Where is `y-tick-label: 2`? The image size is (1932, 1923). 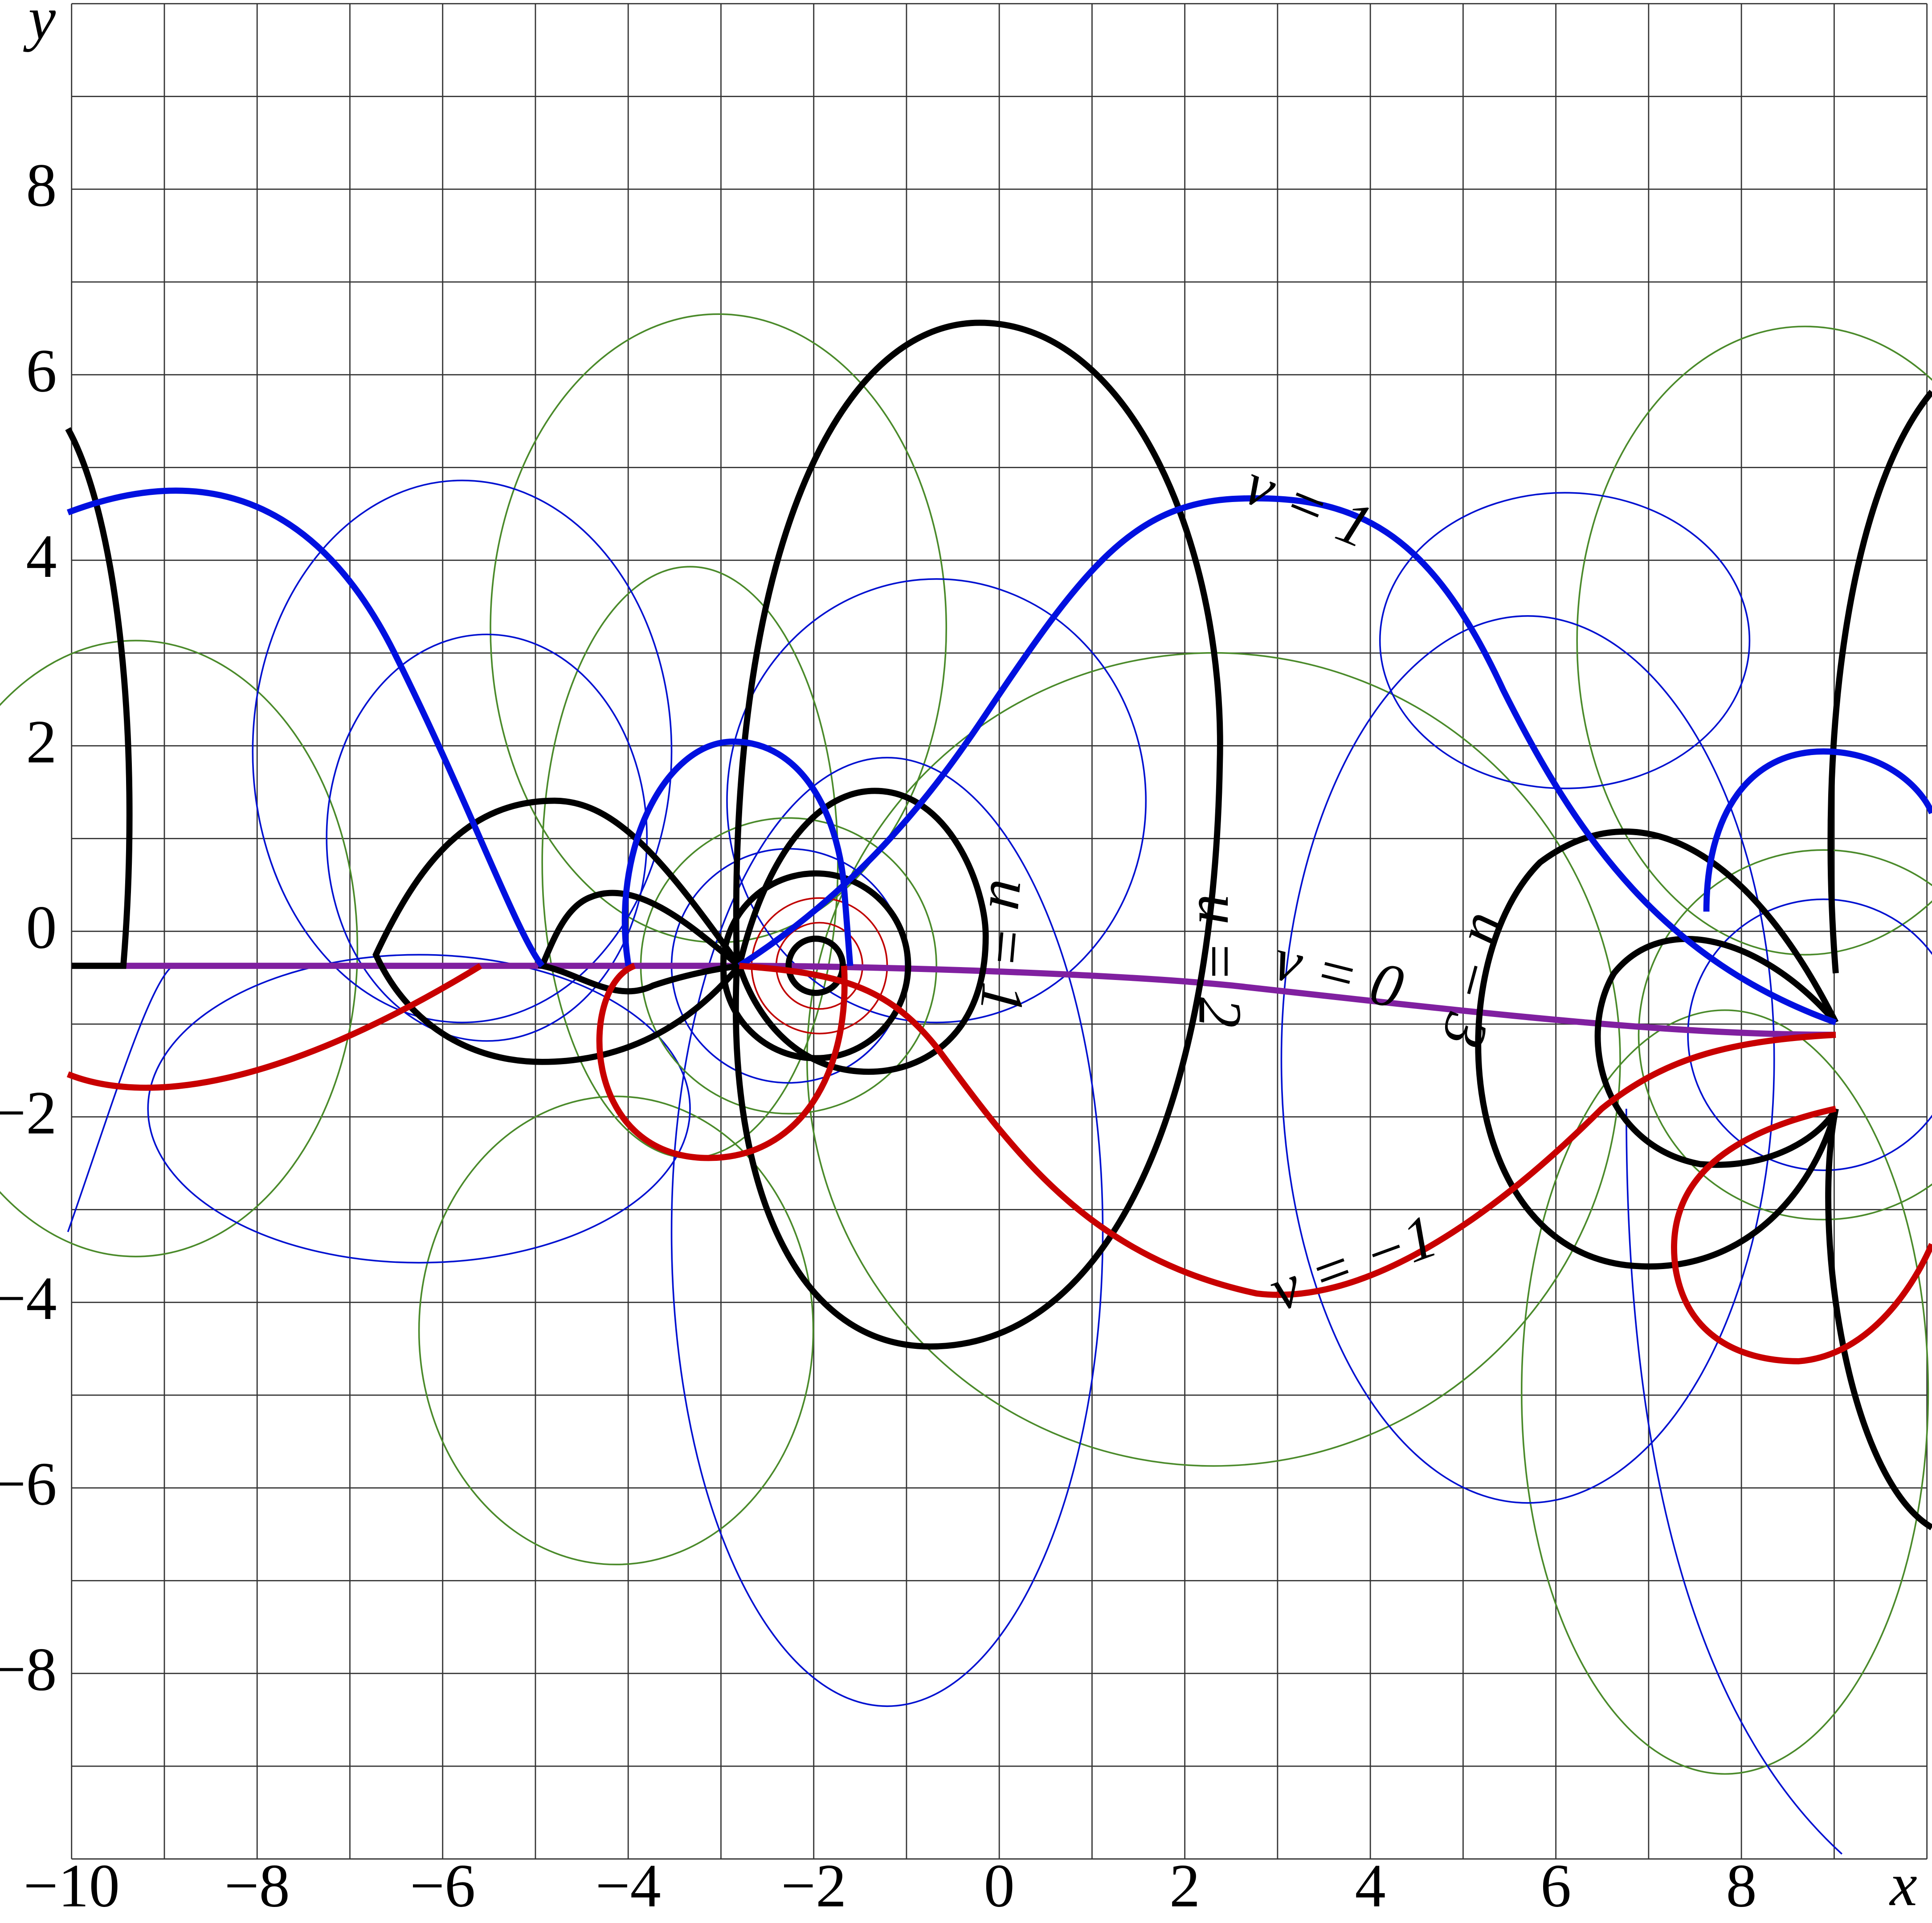
y-tick-label: 2 is located at coordinates (41, 742).